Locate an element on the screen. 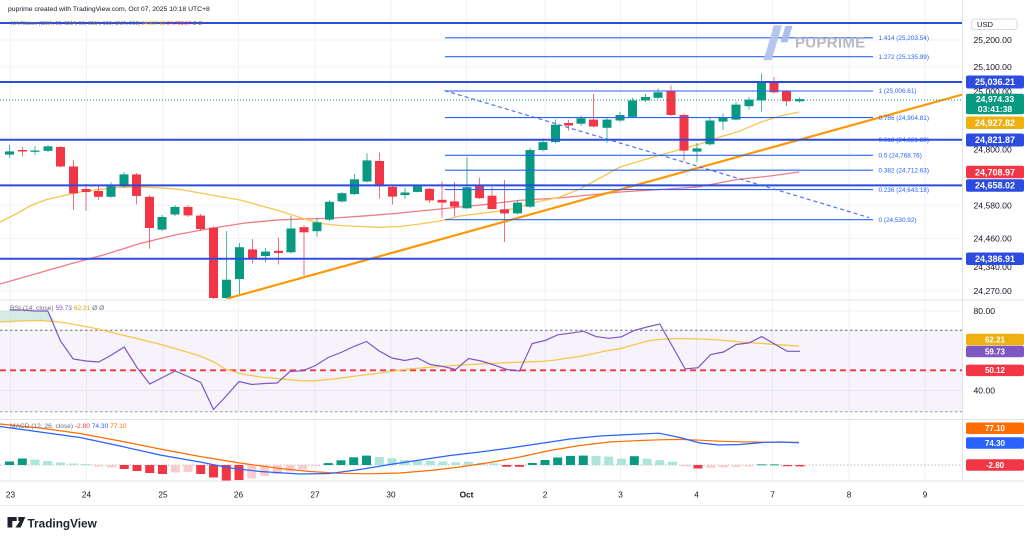 The image size is (1024, 539). svg-text: 7 is located at coordinates (772, 495).